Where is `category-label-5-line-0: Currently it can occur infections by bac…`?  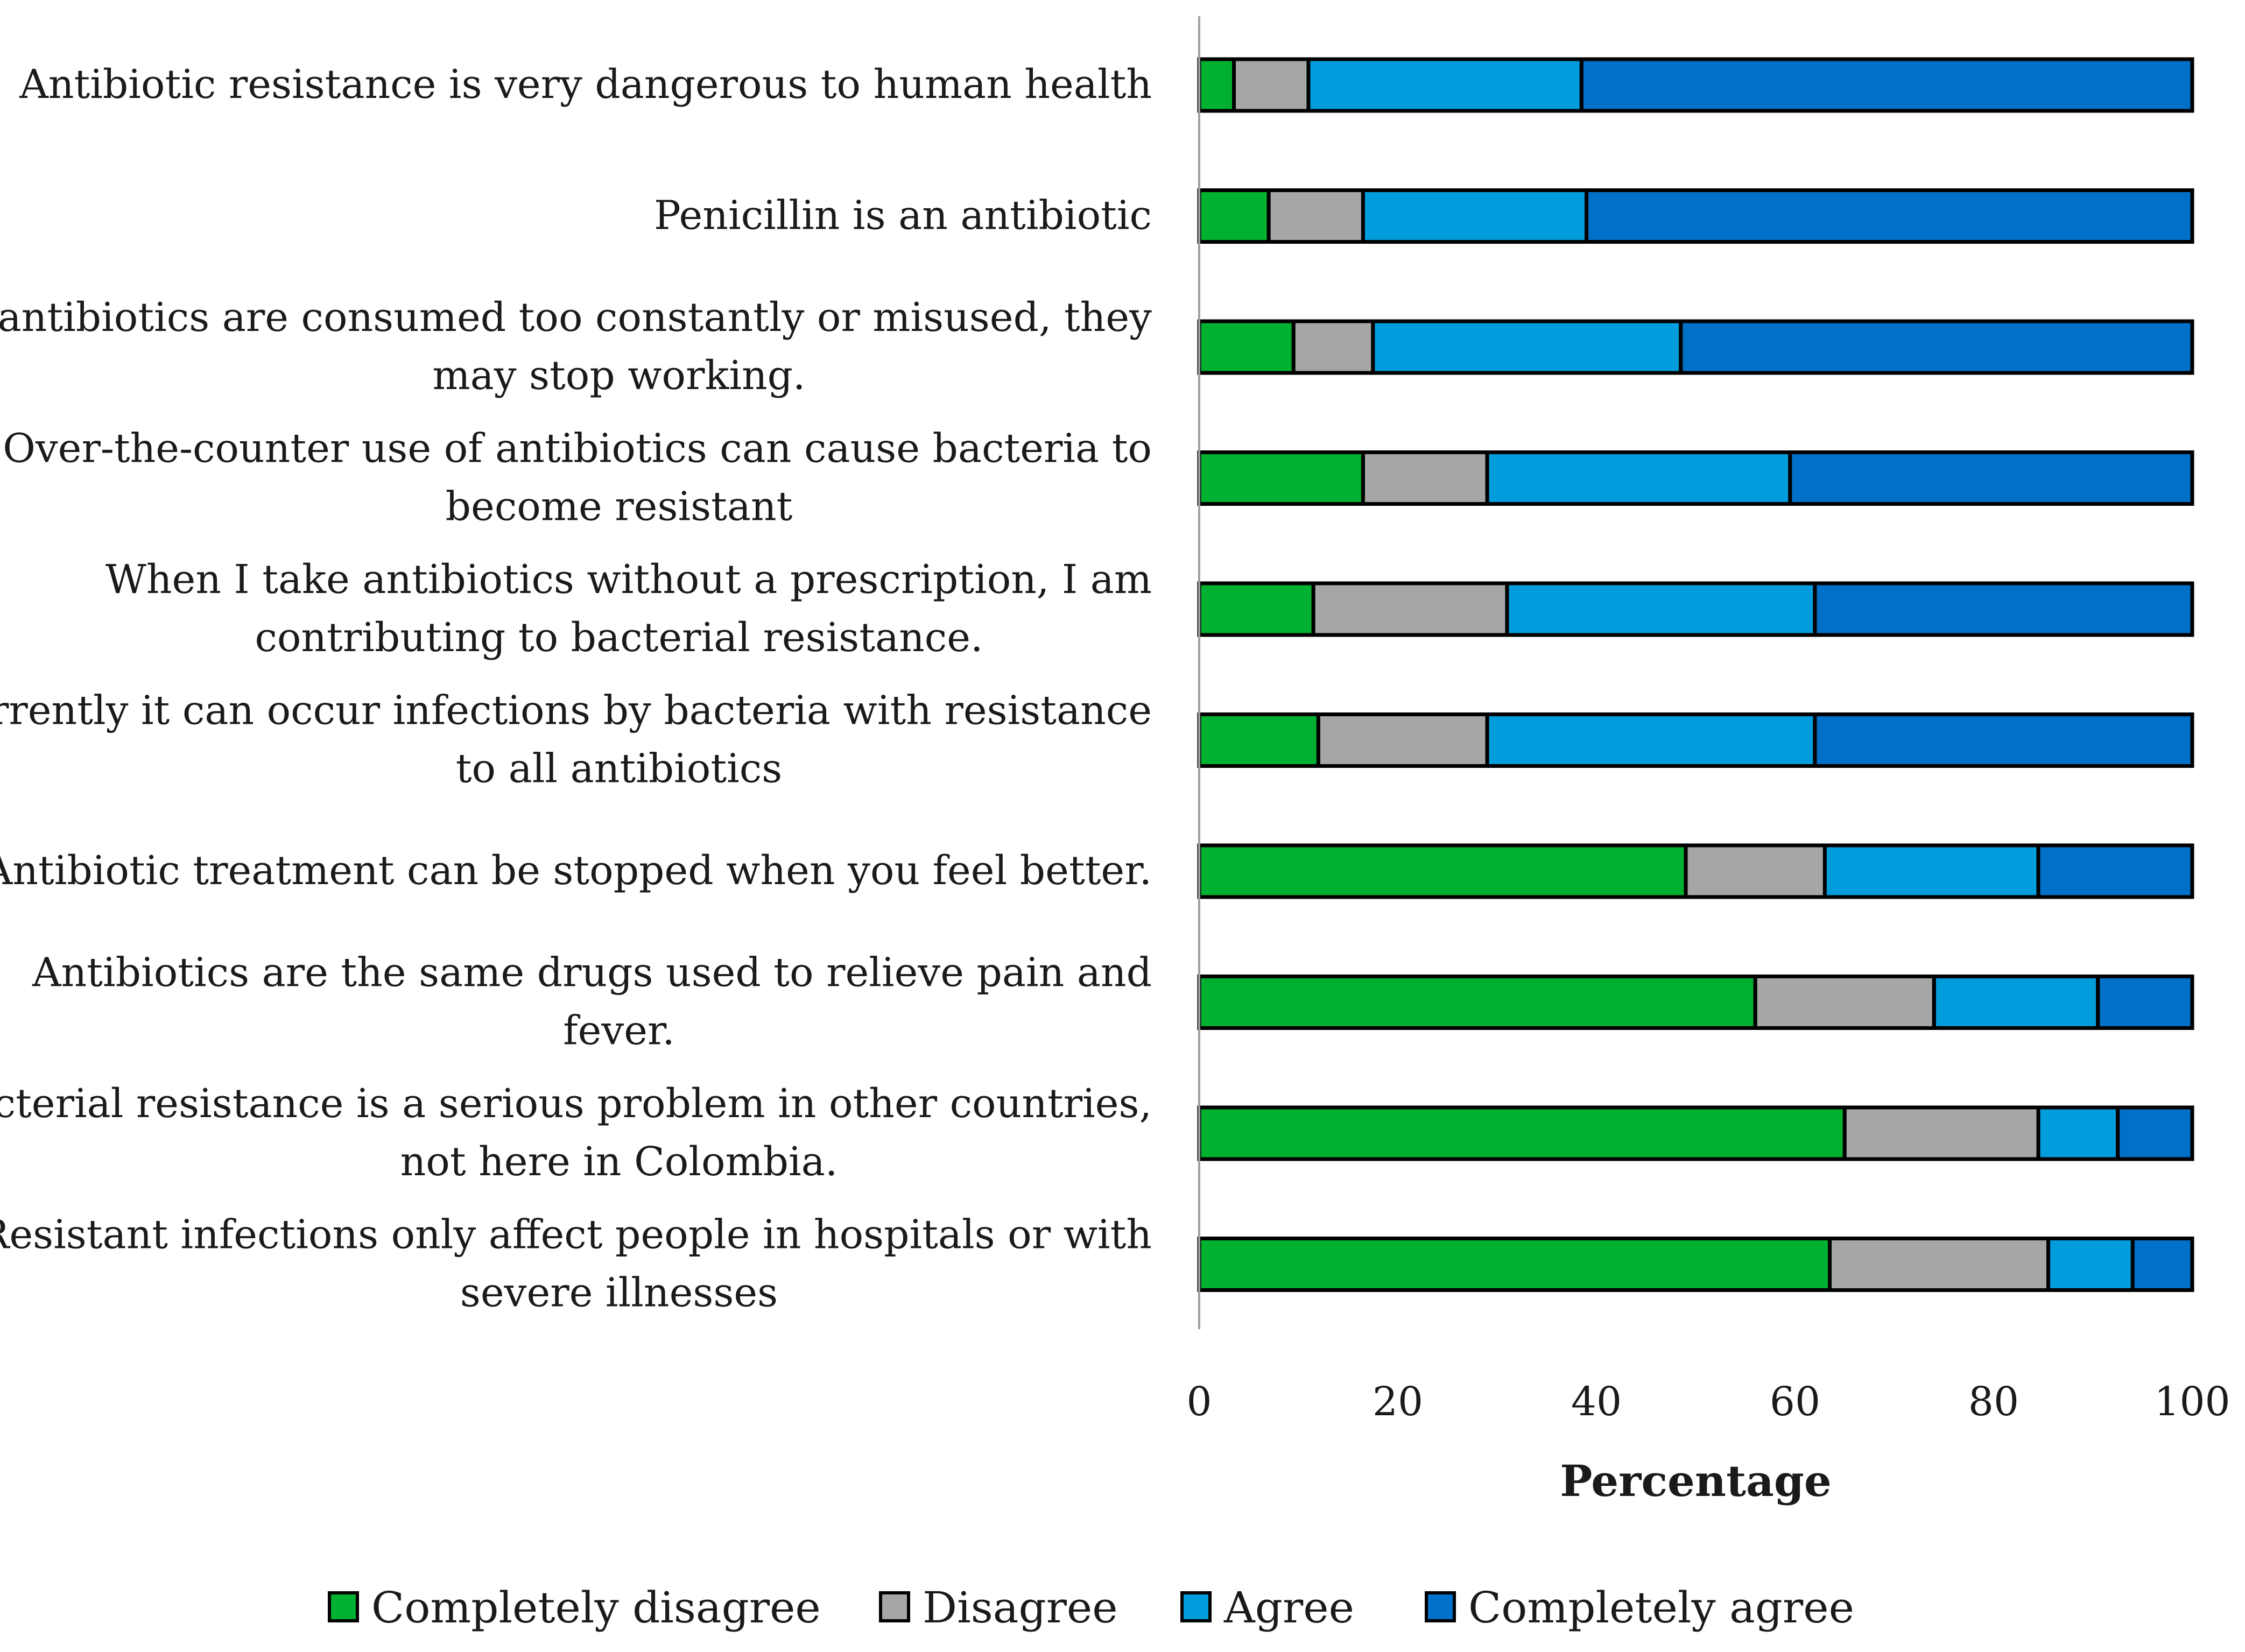
category-label-5-line-0: Currently it can occur infections by bac… is located at coordinates (576, 711).